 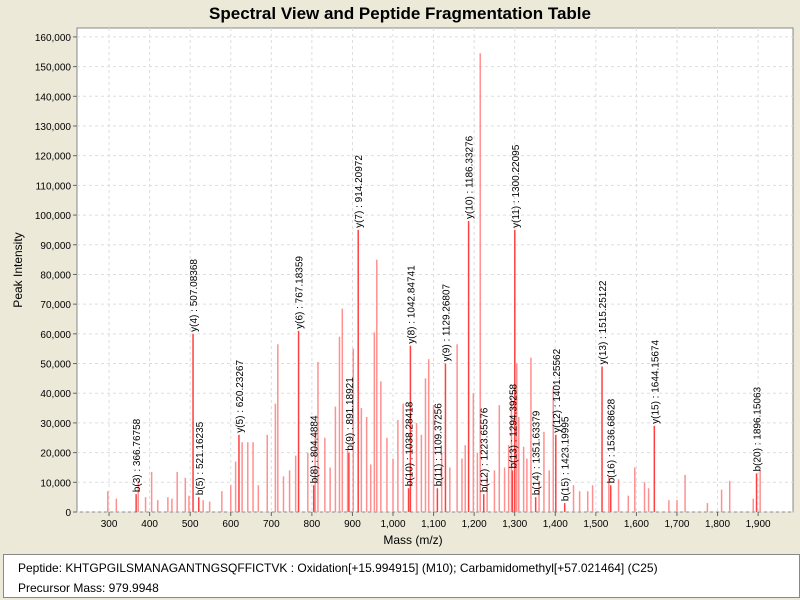 I want to click on y-tick-label: 100,000, so click(x=53, y=216).